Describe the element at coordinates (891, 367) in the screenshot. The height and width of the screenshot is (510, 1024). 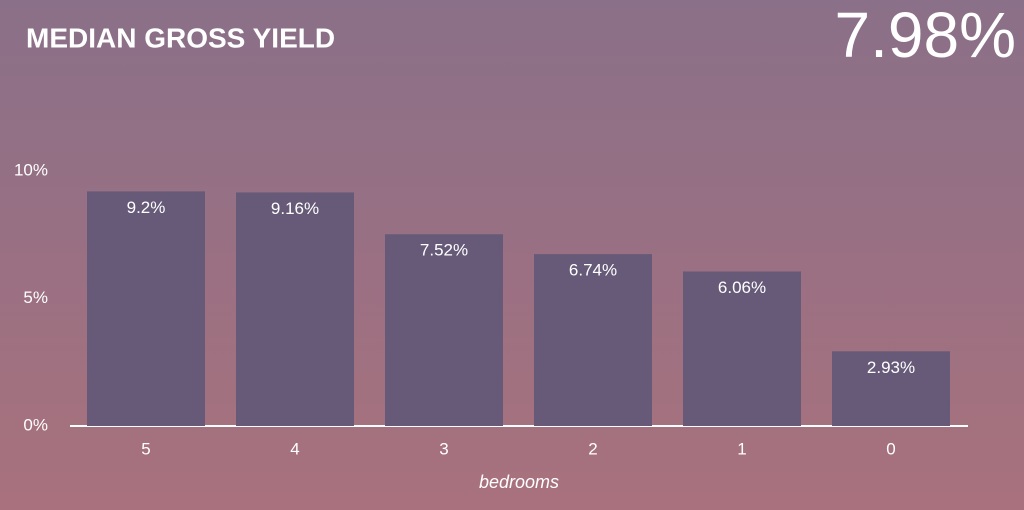
I see `value-label: 2.93%` at that location.